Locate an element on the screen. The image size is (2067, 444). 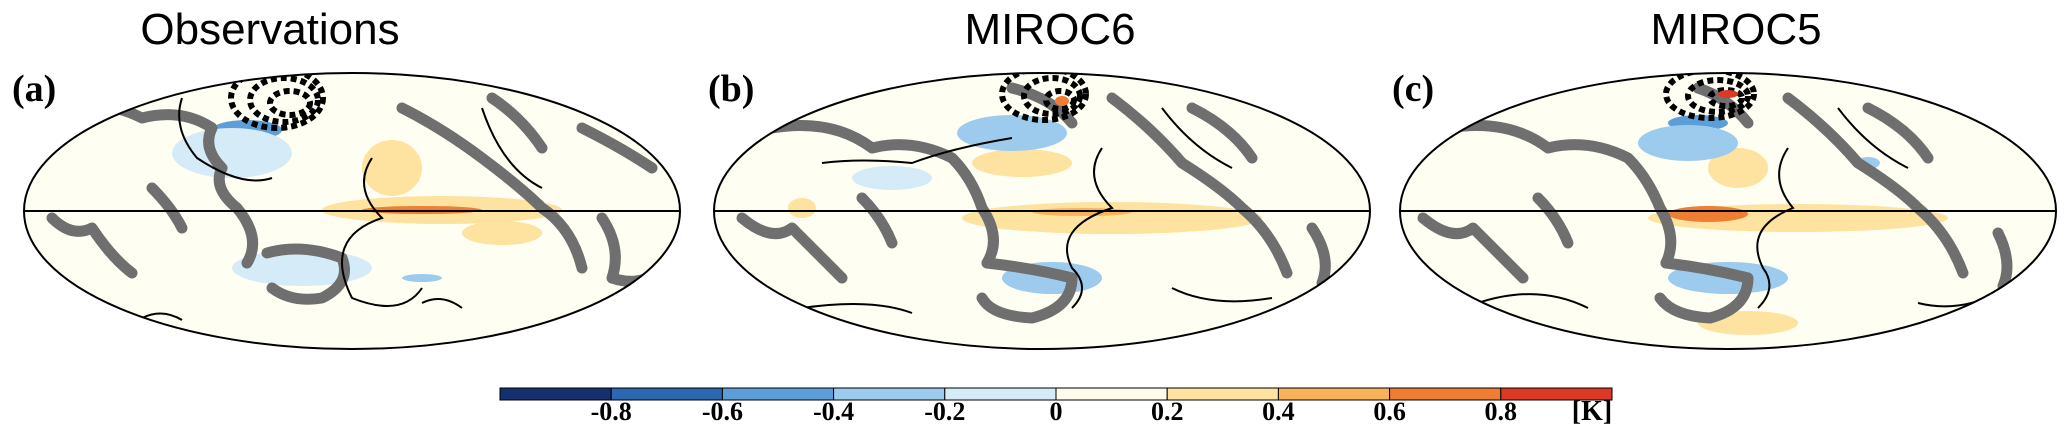
colorbar-tick-label: -0.8 is located at coordinates (611, 411).